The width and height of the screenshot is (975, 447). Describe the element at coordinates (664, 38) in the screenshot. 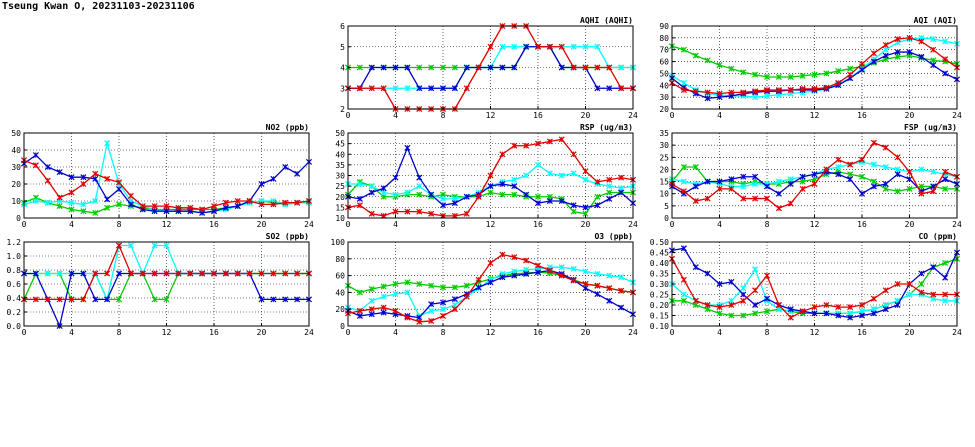

I see `y-tick-label: 80` at that location.